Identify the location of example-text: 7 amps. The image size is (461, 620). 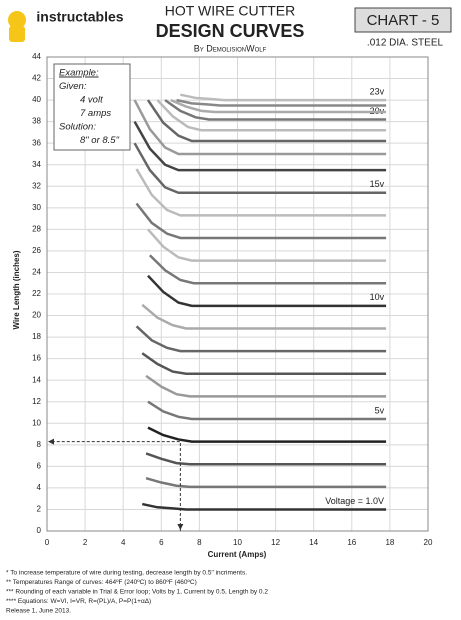
(95, 113).